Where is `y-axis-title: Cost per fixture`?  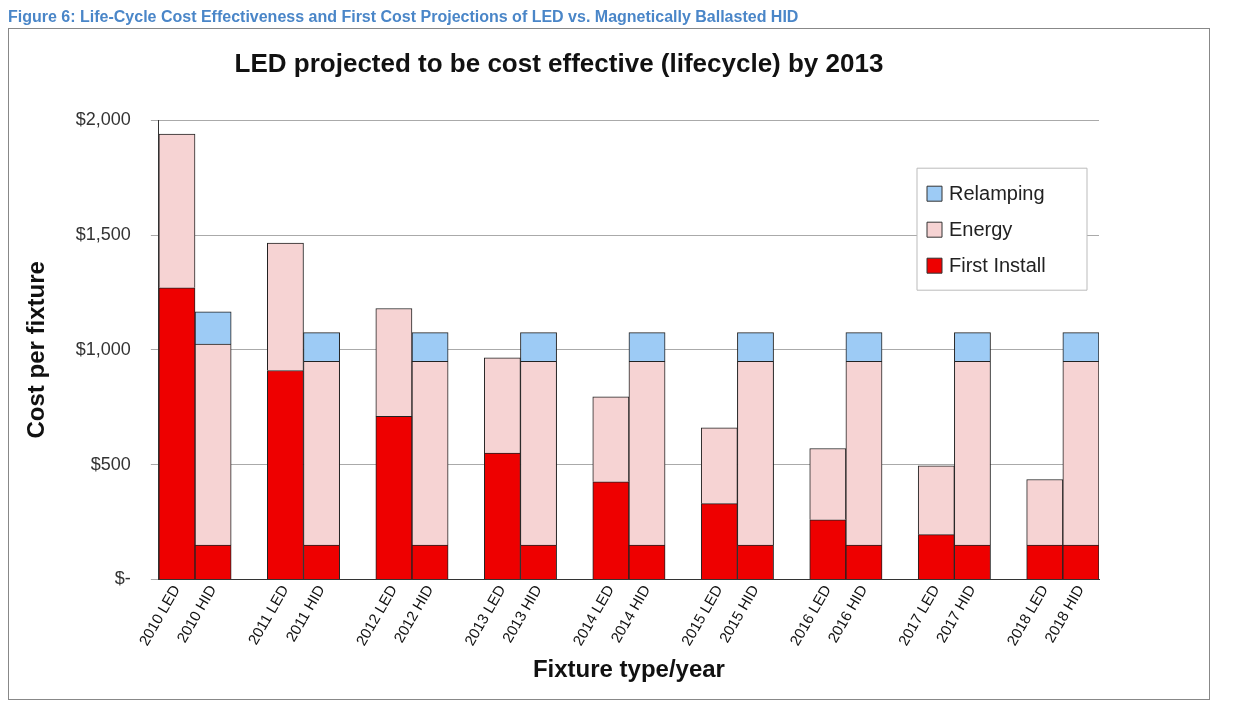 y-axis-title: Cost per fixture is located at coordinates (36, 350).